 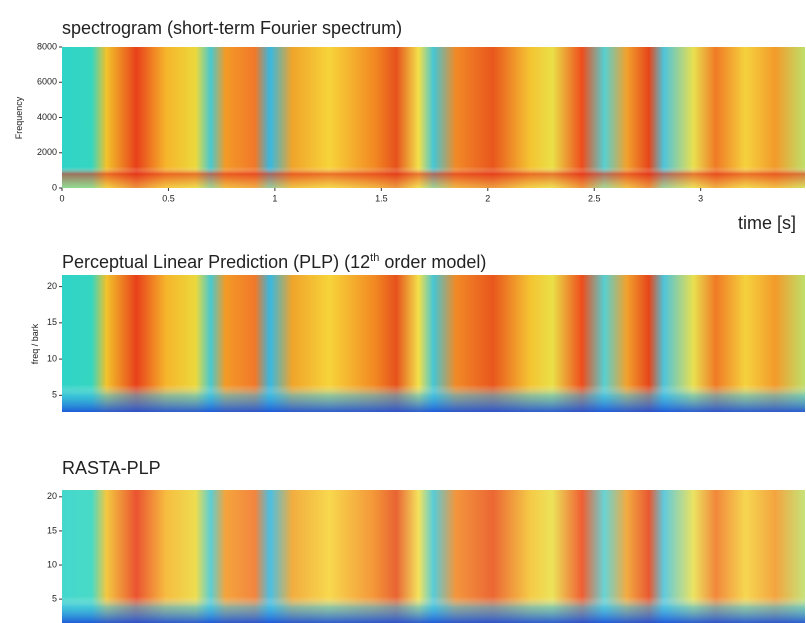 I want to click on x-tick-label: 2.5, so click(x=594, y=198).